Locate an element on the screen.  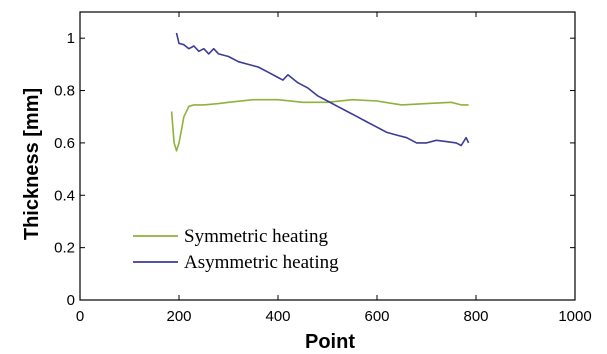
legend-label: Symmetric heating is located at coordinates (256, 236).